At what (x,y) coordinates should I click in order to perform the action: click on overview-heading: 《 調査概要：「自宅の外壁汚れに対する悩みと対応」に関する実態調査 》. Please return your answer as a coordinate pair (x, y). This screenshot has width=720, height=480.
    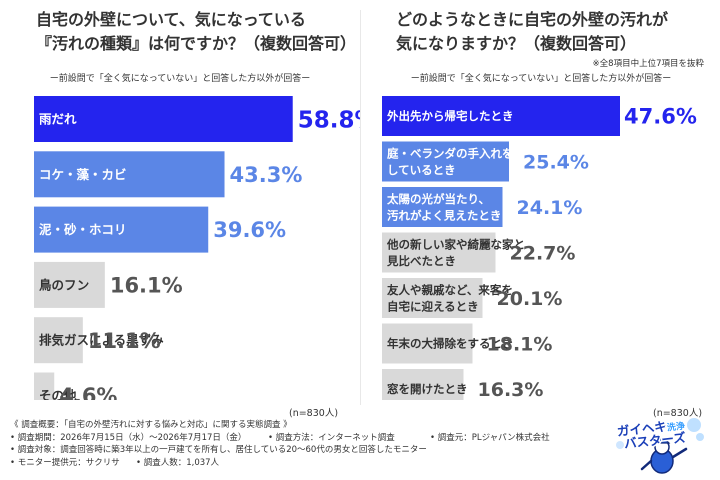
    Looking at the image, I should click on (151, 425).